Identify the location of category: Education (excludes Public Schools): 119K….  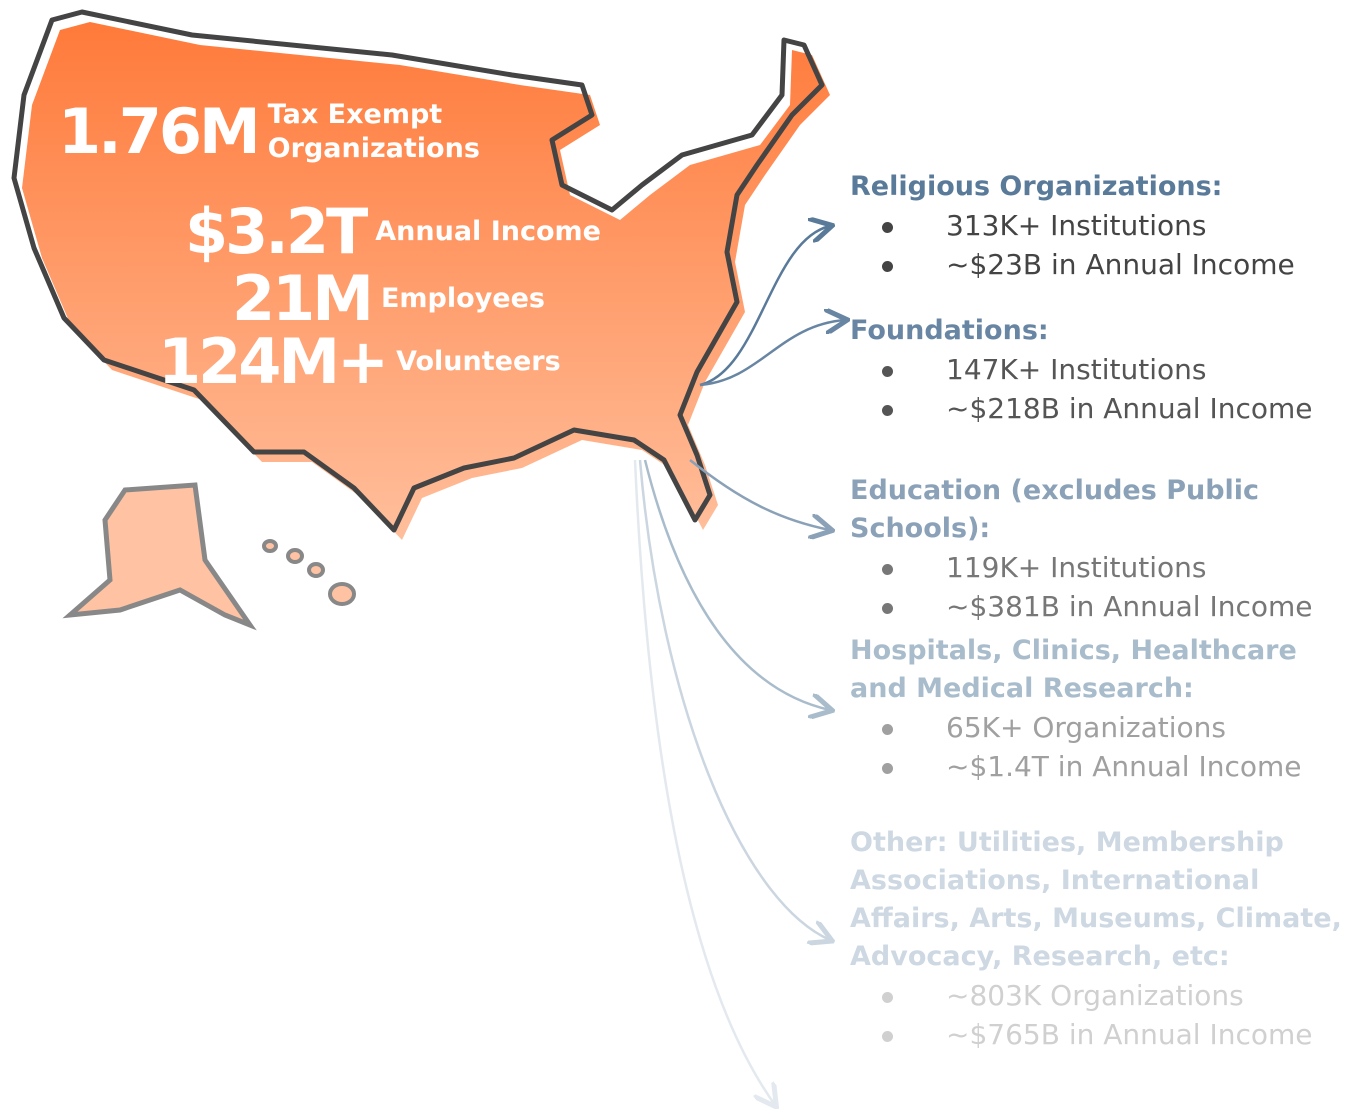
(1107, 549).